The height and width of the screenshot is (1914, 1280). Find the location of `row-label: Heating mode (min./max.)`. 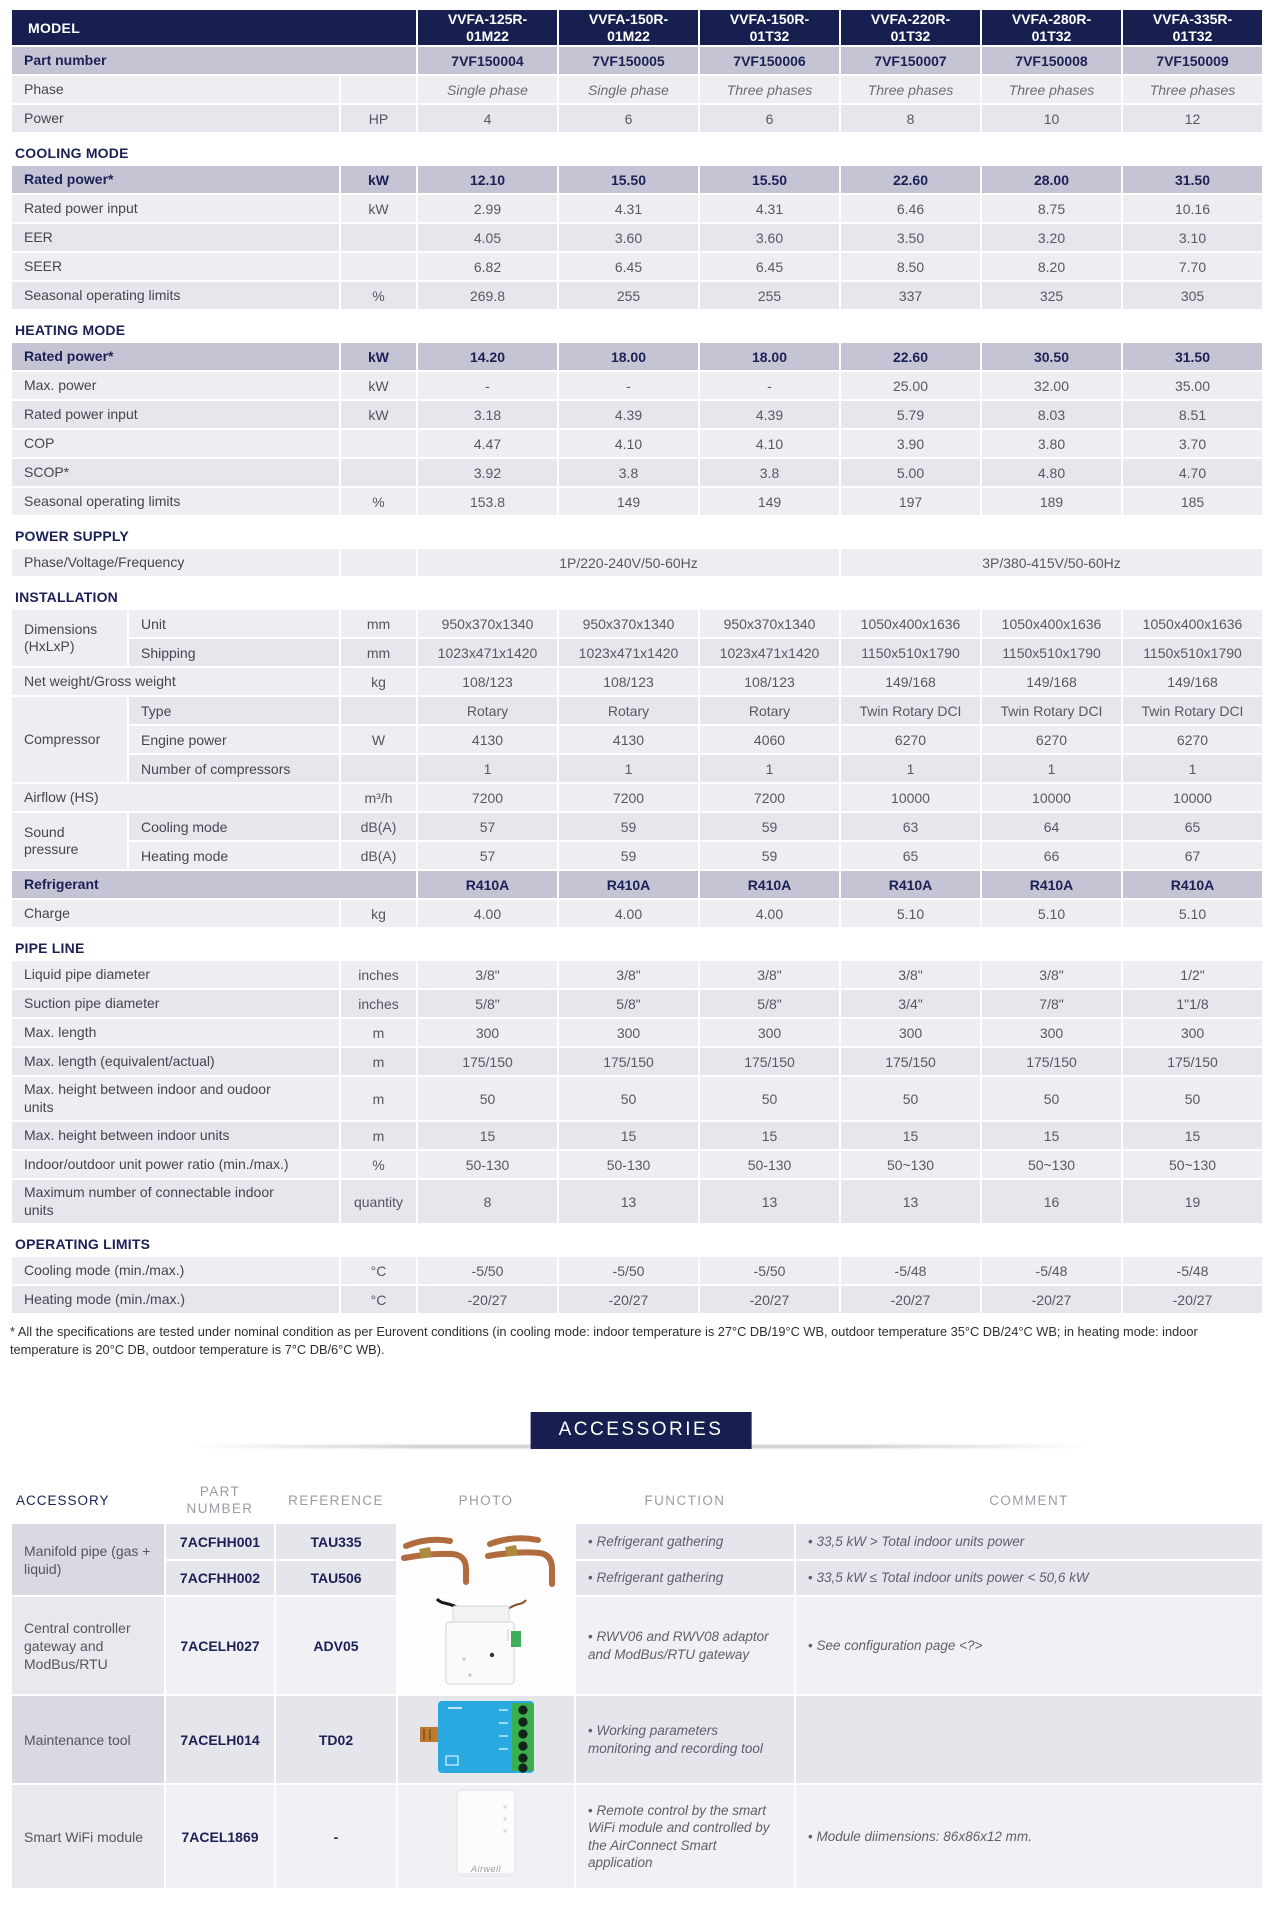

row-label: Heating mode (min./max.) is located at coordinates (175, 1300).